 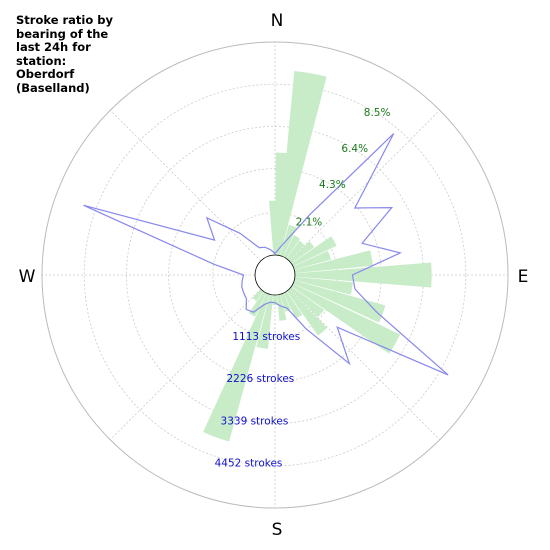 I want to click on south-label: S, so click(x=277, y=530).